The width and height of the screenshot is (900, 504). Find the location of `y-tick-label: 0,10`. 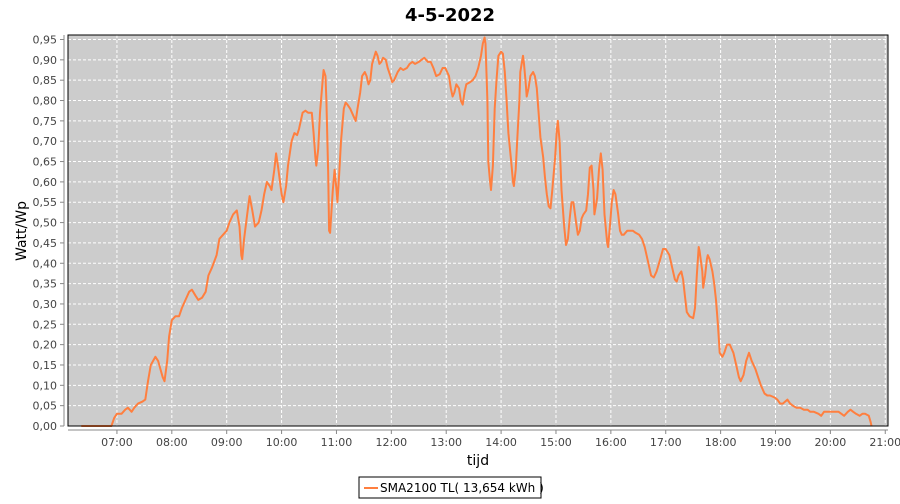

y-tick-label: 0,10 is located at coordinates (45, 385).